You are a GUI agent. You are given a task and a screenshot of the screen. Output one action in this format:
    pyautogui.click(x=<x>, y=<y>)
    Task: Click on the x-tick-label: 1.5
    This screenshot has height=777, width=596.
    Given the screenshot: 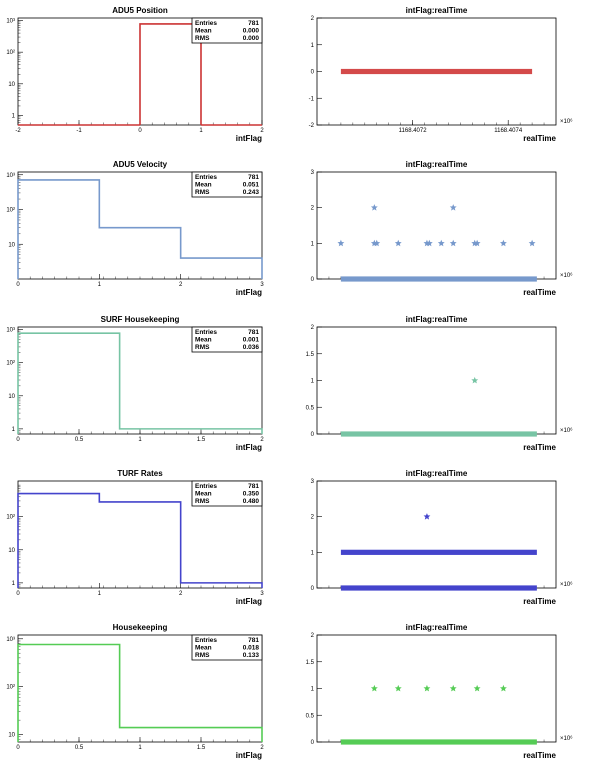 What is the action you would take?
    pyautogui.click(x=201, y=440)
    